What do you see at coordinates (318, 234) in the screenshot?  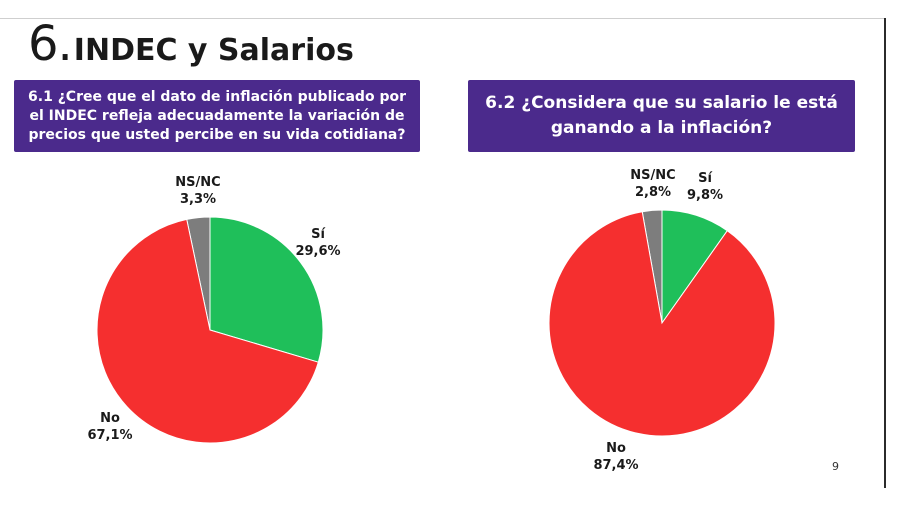 I see `pie1-label-si-name: Sí` at bounding box center [318, 234].